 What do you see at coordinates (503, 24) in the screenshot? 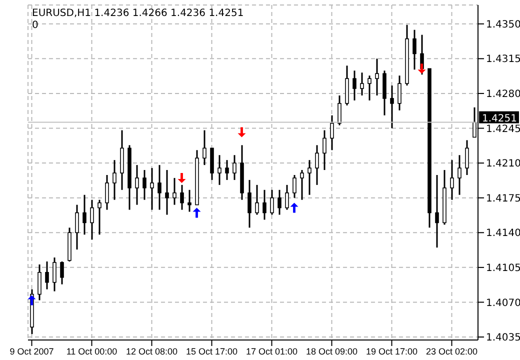
I see `y-tick-label: 1.4350` at bounding box center [503, 24].